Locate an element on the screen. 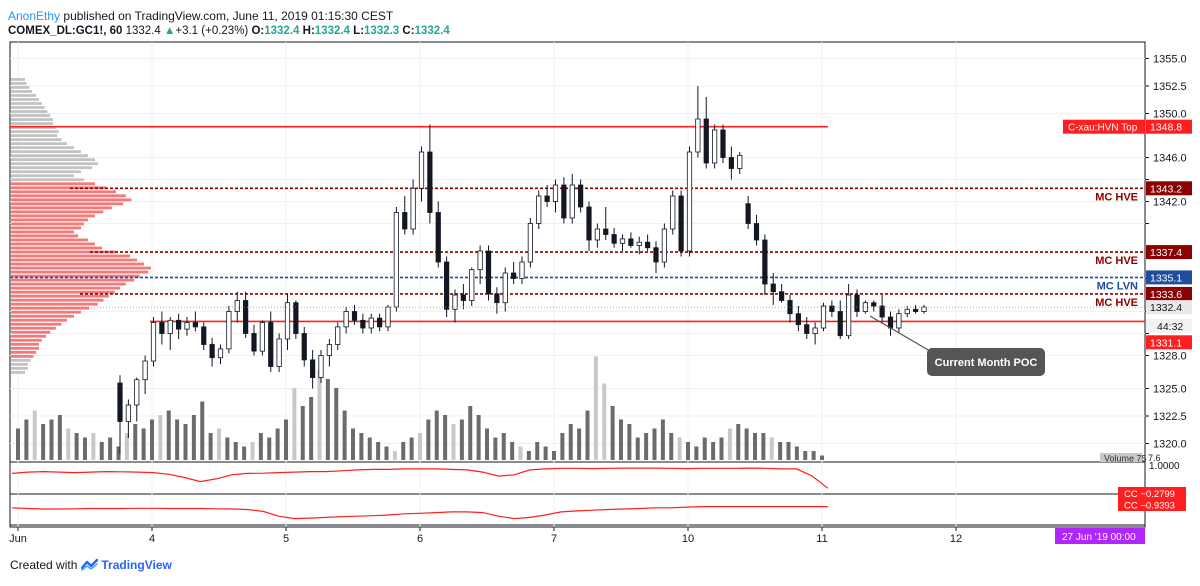 This screenshot has width=1200, height=586. last-price: 1332.4 is located at coordinates (143, 31).